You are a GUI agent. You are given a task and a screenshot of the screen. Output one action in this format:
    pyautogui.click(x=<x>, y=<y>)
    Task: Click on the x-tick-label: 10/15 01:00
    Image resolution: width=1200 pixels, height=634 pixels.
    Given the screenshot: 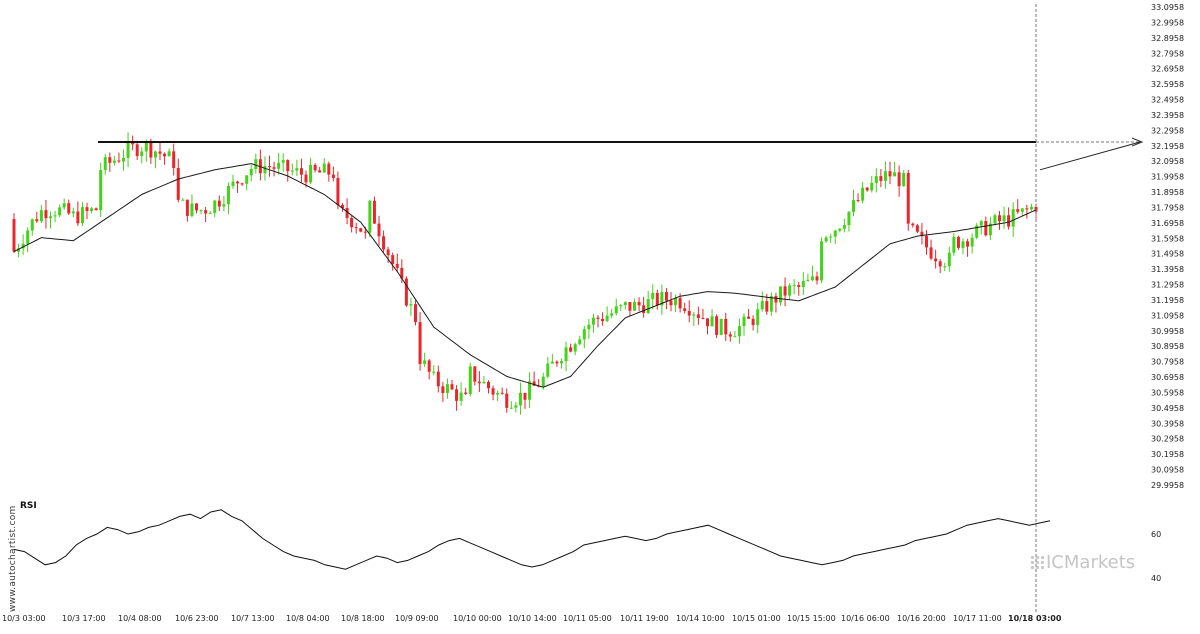 What is the action you would take?
    pyautogui.click(x=756, y=618)
    